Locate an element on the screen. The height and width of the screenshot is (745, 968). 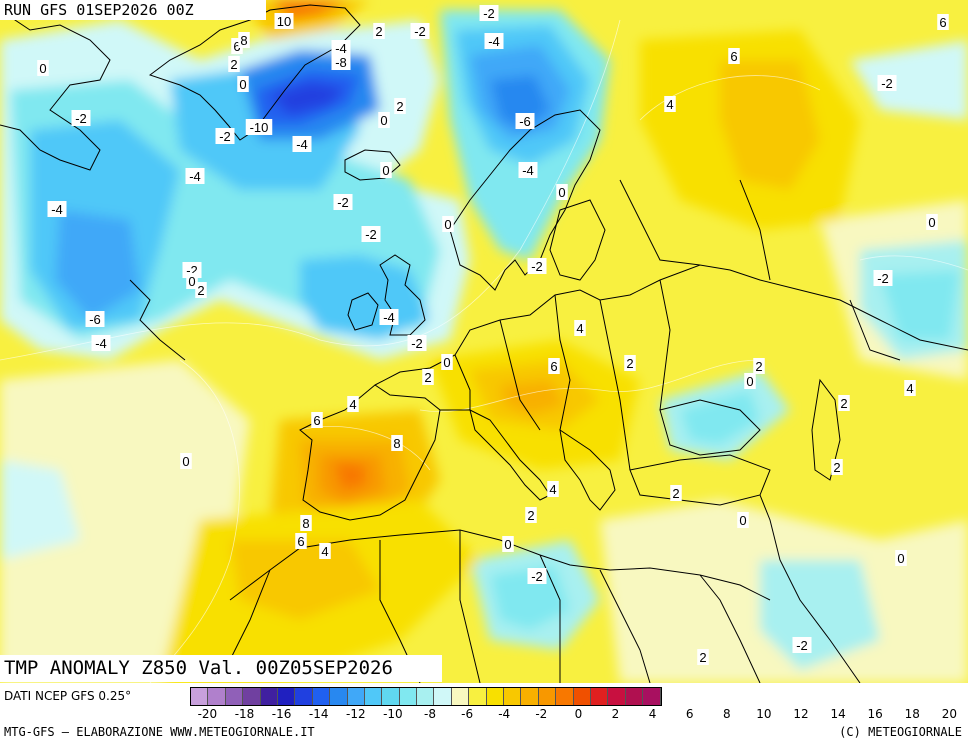
color-scale-tick: -12 is located at coordinates (355, 714).